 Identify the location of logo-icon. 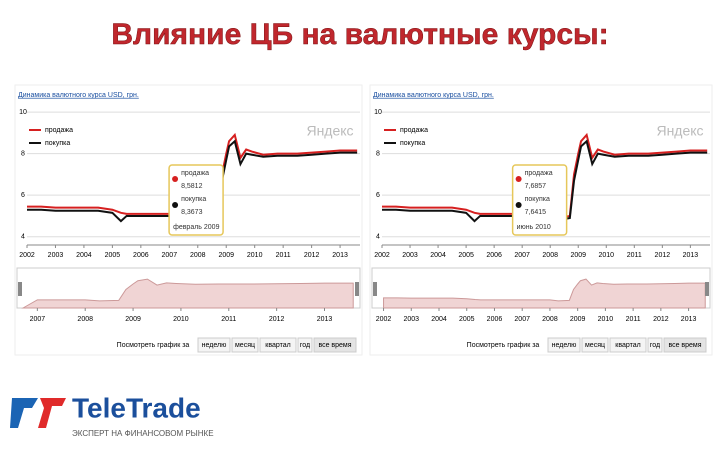
(38, 413).